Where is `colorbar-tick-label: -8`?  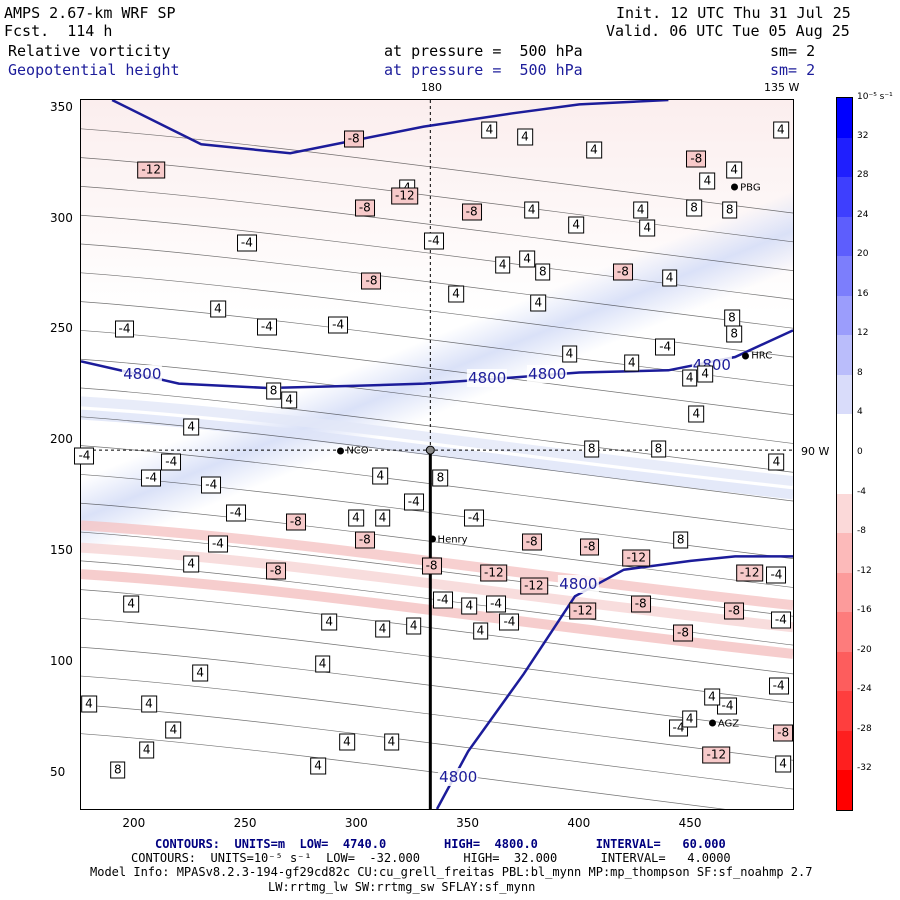
colorbar-tick-label: -8 is located at coordinates (861, 531).